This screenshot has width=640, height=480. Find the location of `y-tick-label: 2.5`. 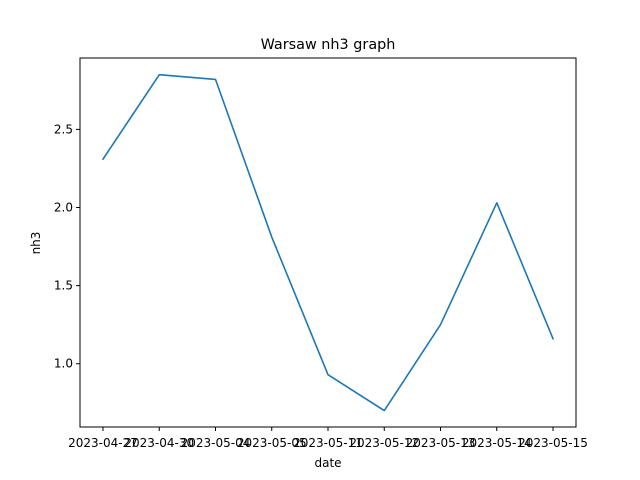

y-tick-label: 2.5 is located at coordinates (63, 129).